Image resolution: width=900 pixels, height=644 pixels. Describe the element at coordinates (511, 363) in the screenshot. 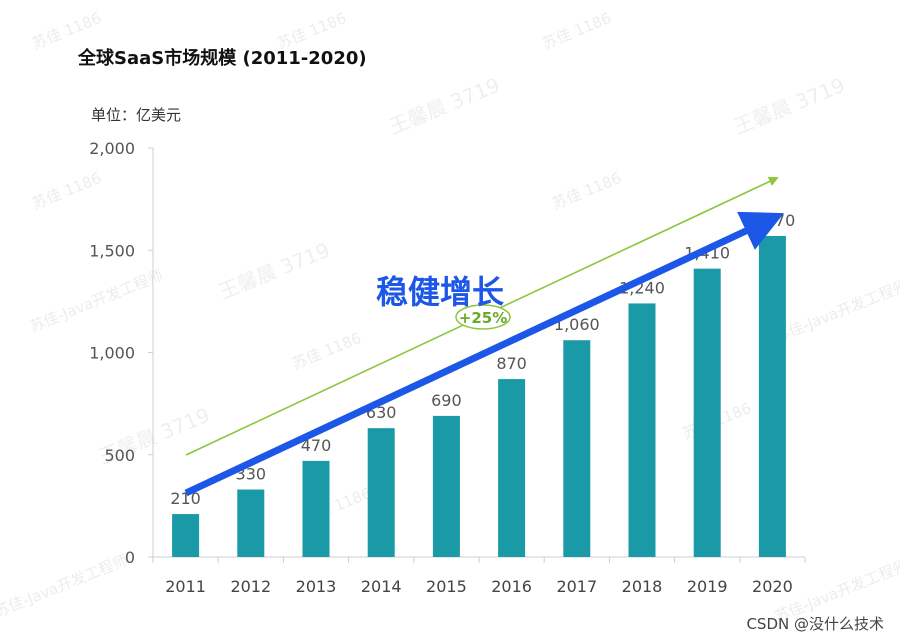

I see `data-label: 870` at that location.